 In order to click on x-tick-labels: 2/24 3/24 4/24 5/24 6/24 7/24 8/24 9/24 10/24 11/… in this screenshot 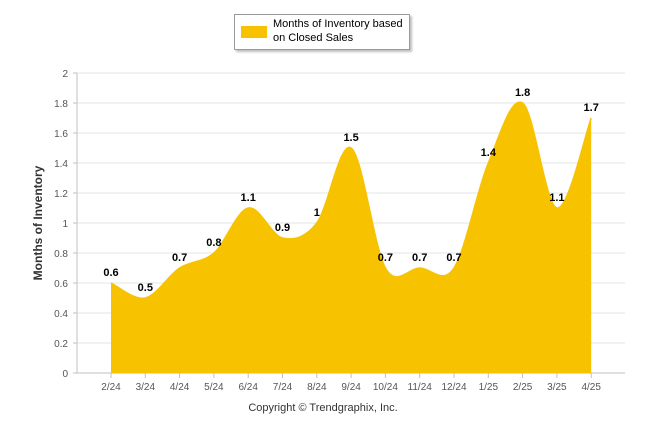, I will do `click(351, 387)`.